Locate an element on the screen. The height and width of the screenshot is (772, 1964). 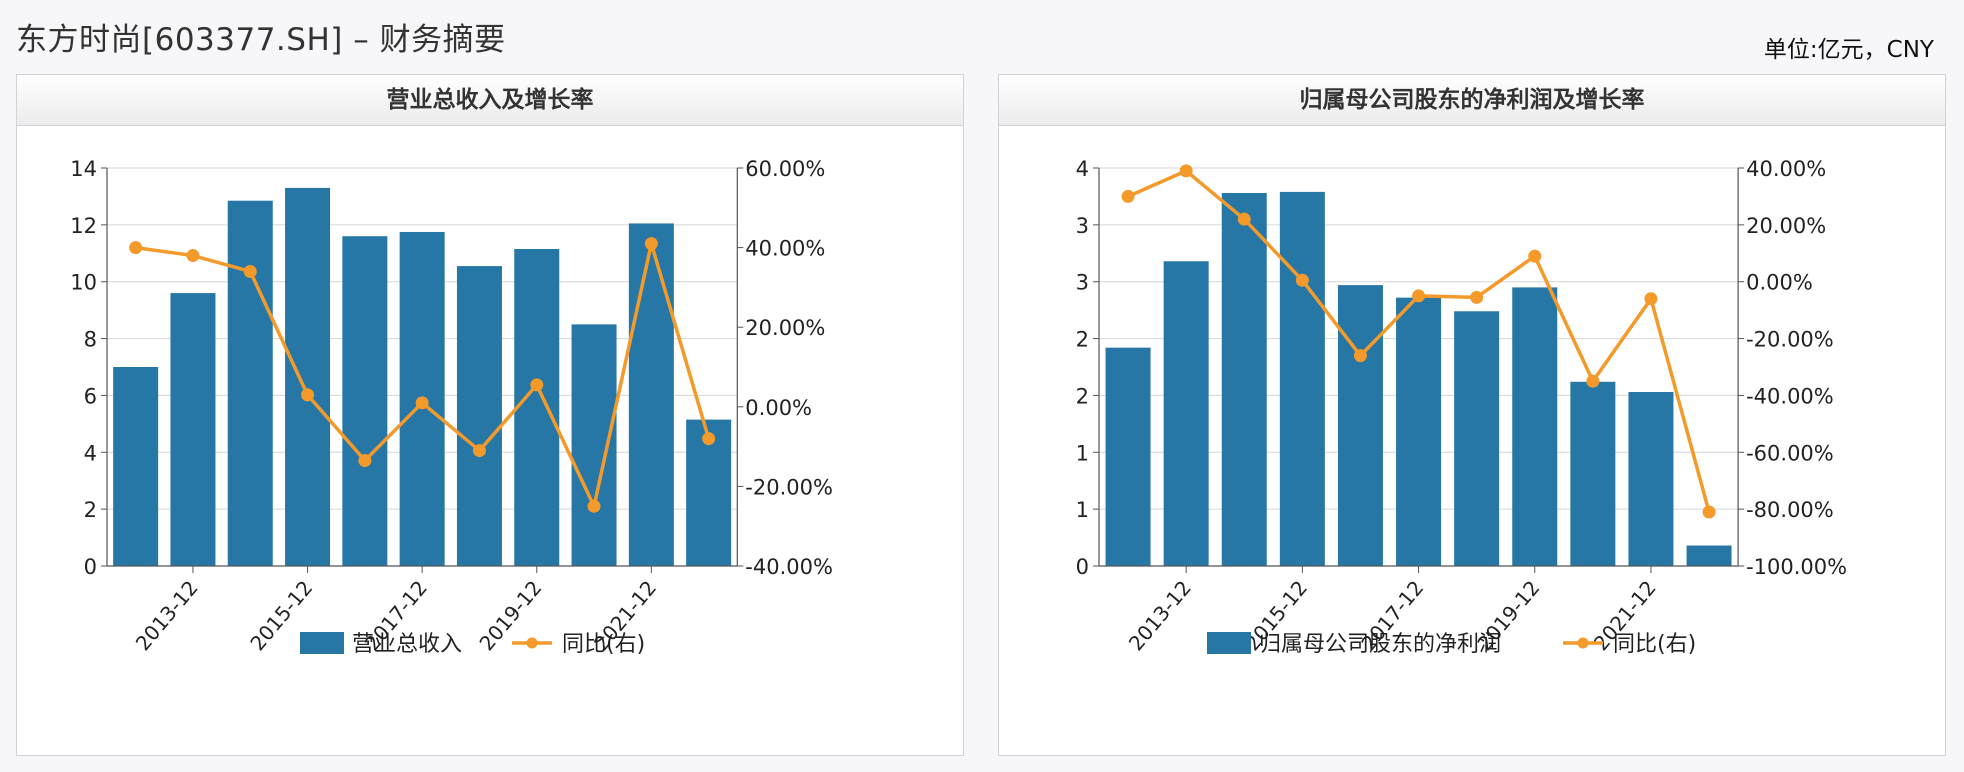
y-right-tick-label: -100.00% is located at coordinates (1796, 567).